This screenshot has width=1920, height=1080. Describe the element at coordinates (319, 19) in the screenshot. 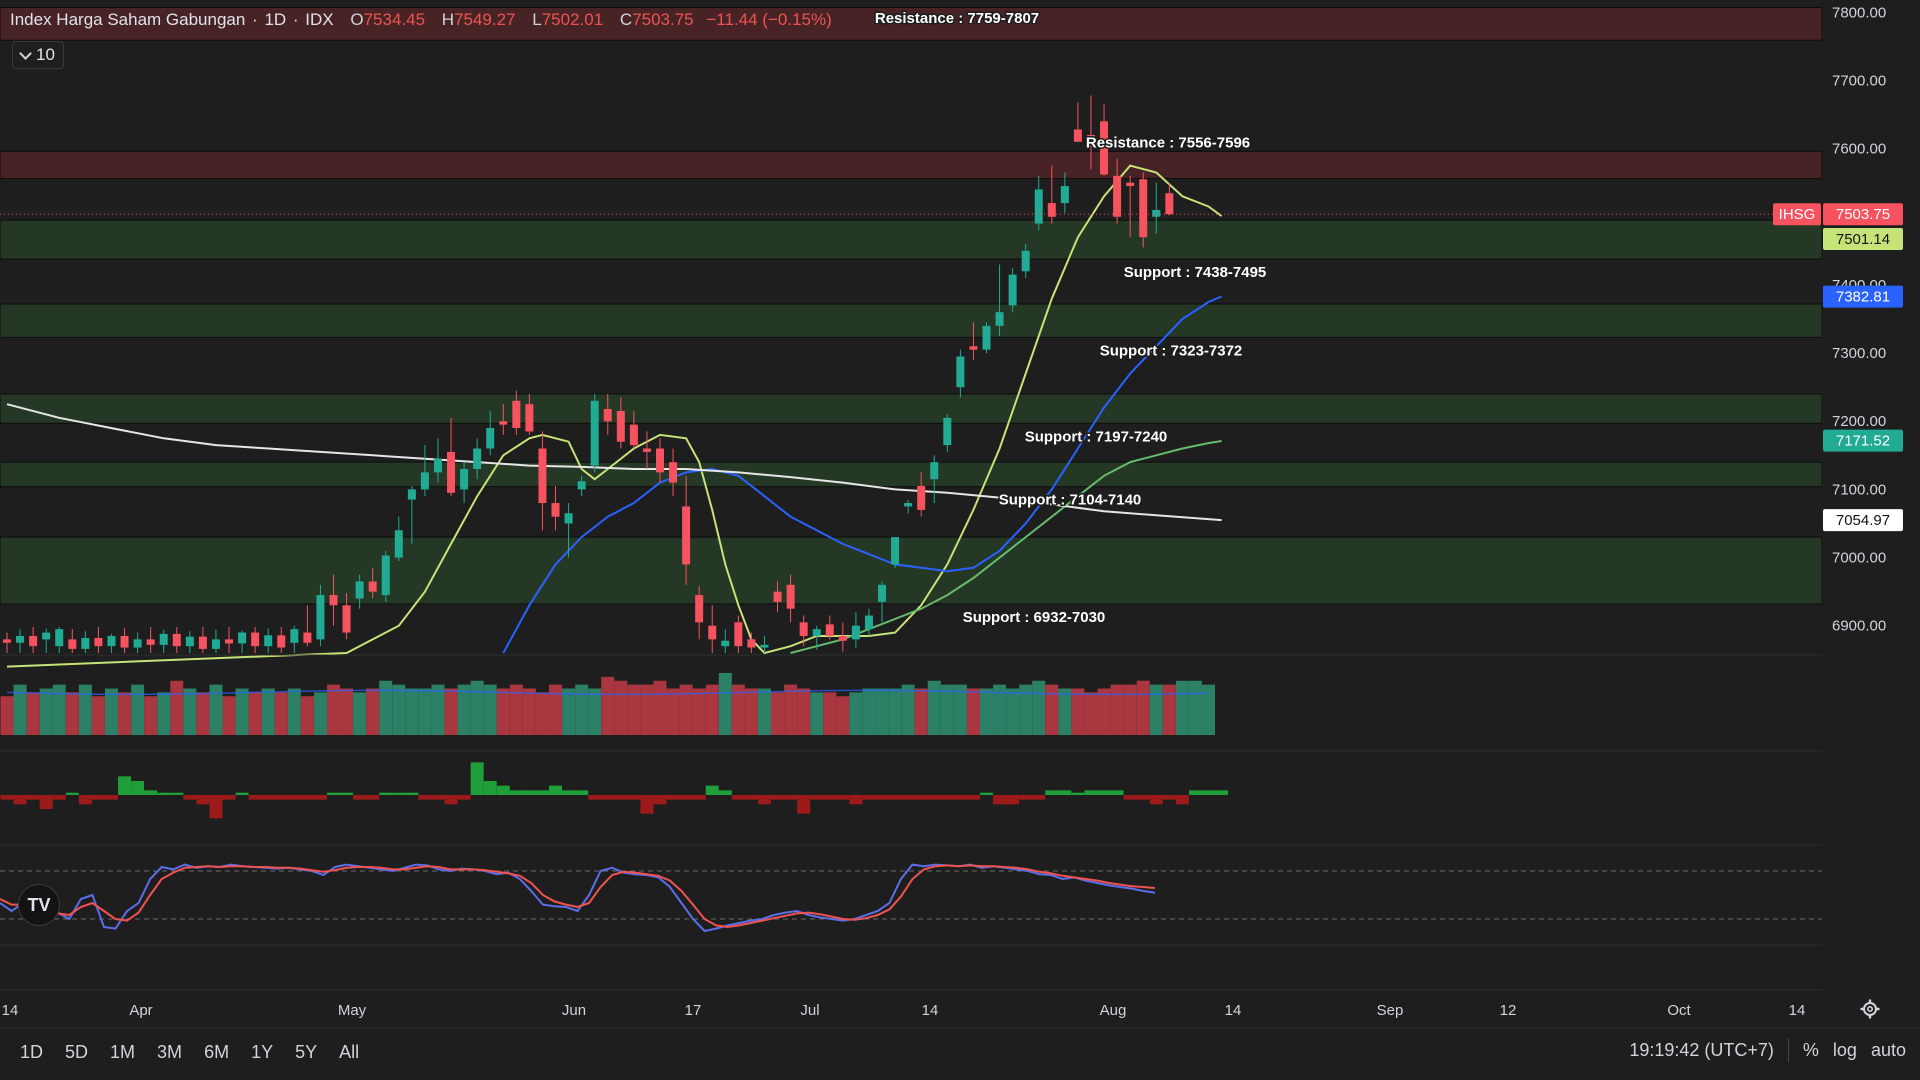

I see `exchange-label: IDX` at that location.